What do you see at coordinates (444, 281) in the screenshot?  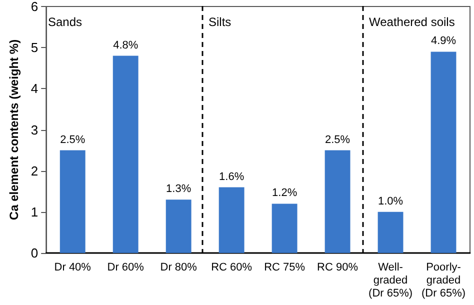 I see `x-tick-label: Poorly- graded (Dr 65%)` at bounding box center [444, 281].